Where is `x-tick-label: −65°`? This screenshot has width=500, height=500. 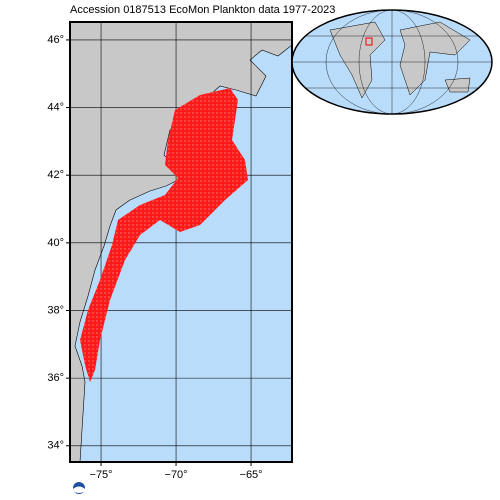 x-tick-label: −65° is located at coordinates (251, 475).